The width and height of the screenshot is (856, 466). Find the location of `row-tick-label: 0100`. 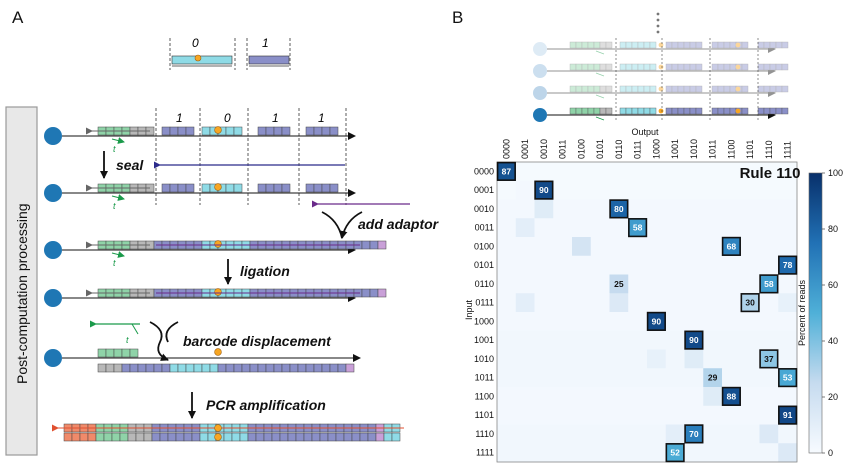

row-tick-label: 0100 is located at coordinates (484, 246).